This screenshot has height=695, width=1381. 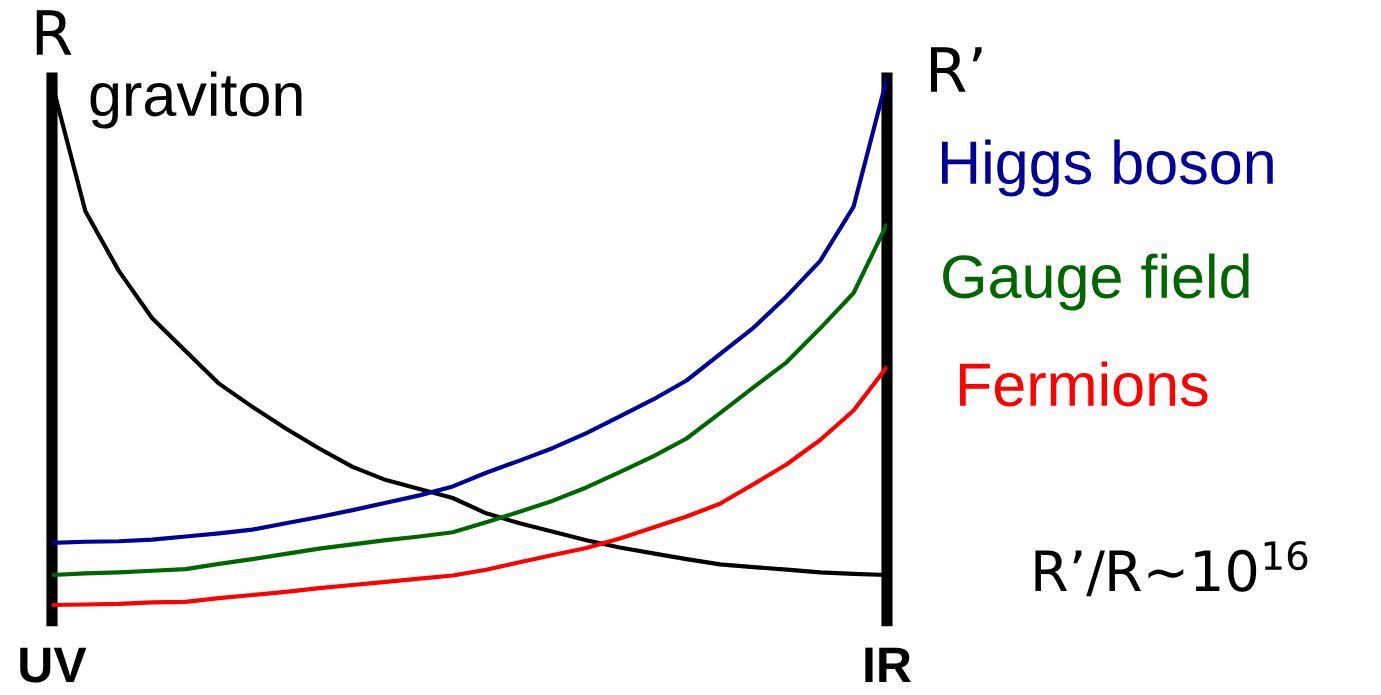 What do you see at coordinates (888, 665) in the screenshot?
I see `x-tick-label: IR` at bounding box center [888, 665].